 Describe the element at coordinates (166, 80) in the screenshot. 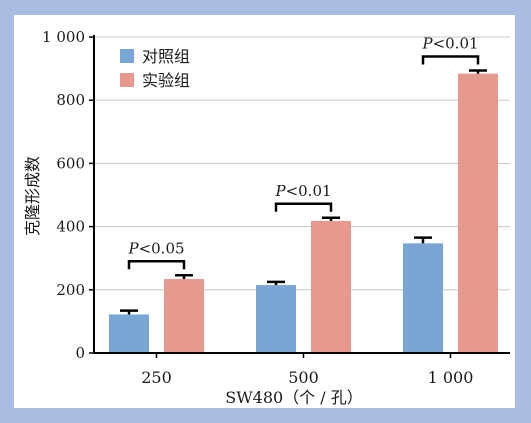

I see `legend-label: 实验组` at that location.